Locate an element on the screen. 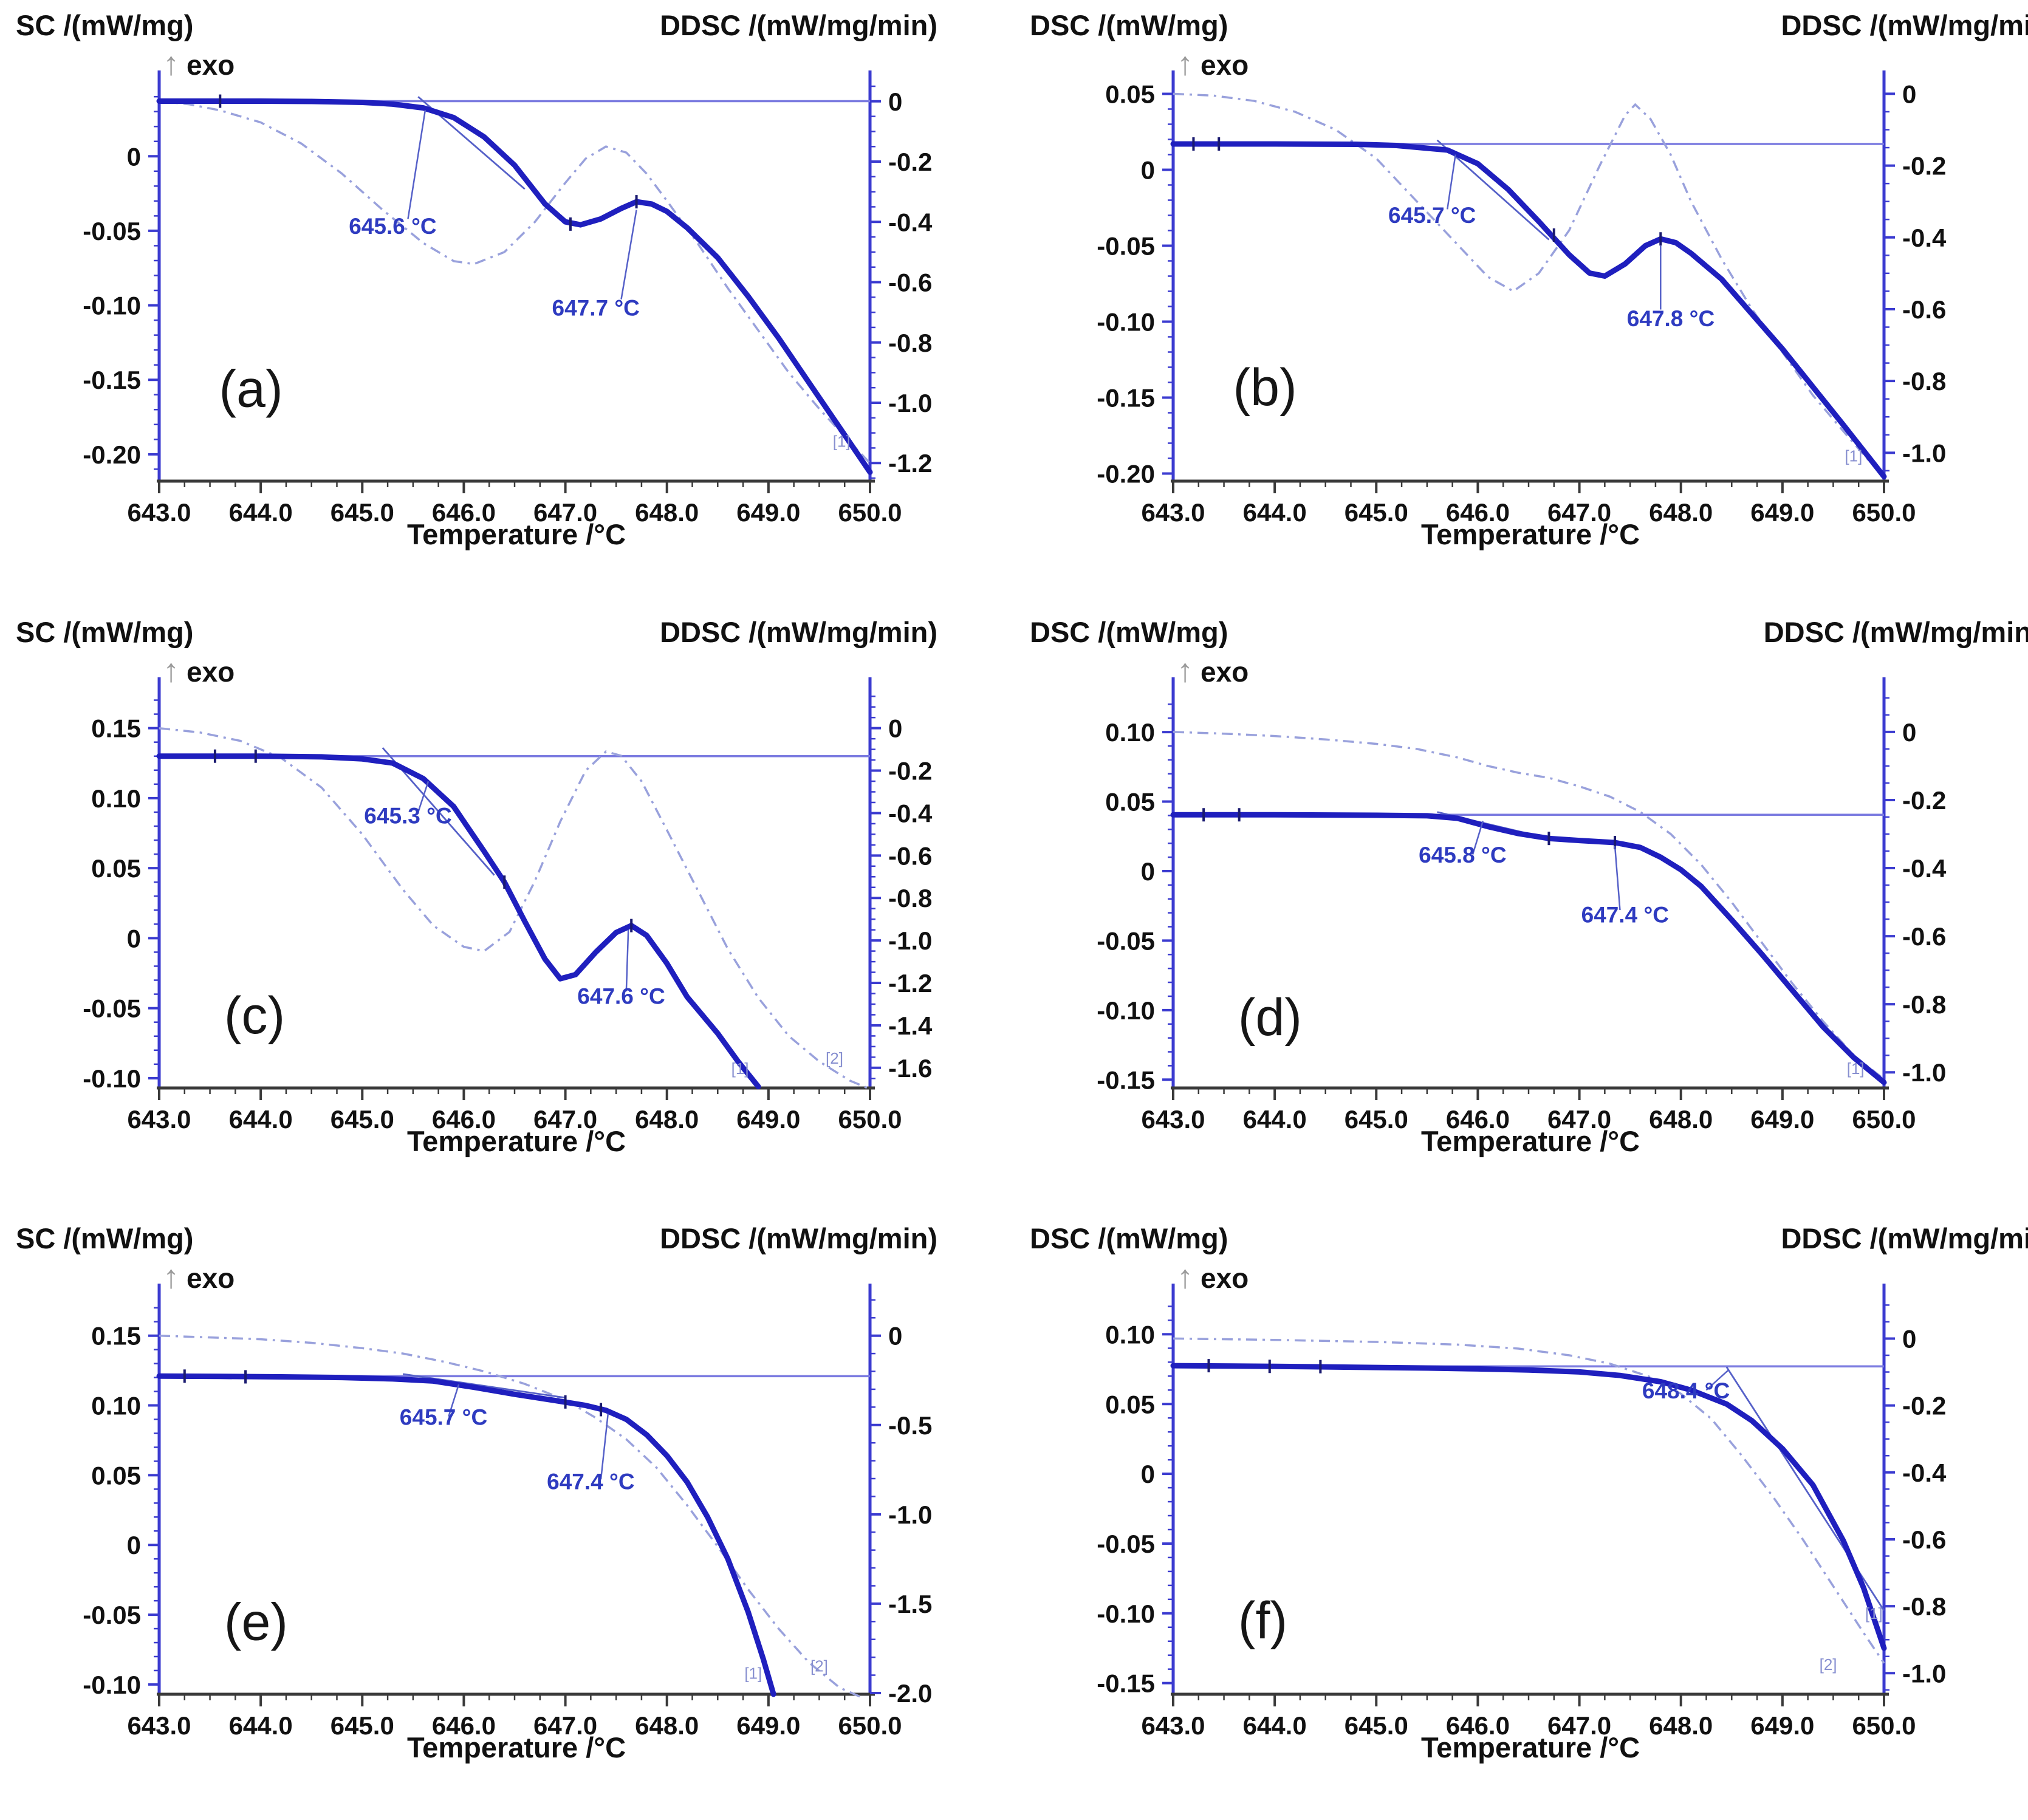 This screenshot has width=2028, height=1820. right-tick-label: -1.5 is located at coordinates (910, 1604).